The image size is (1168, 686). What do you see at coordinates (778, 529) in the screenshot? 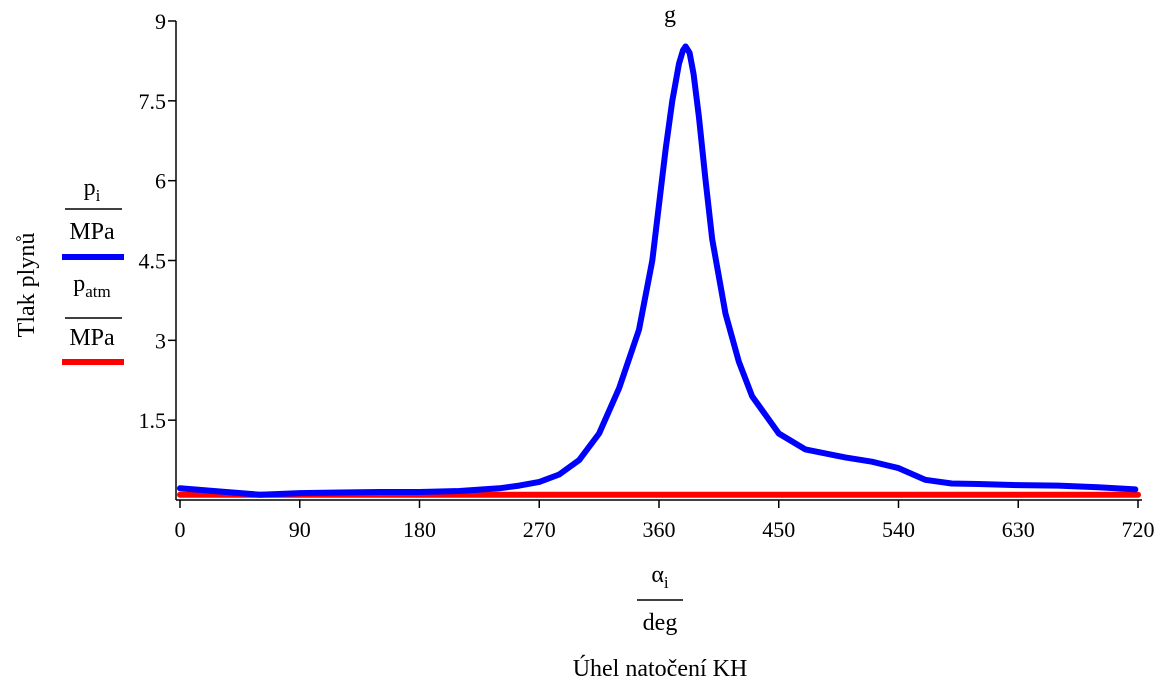
I see `x-tick-label: 450` at bounding box center [778, 529].